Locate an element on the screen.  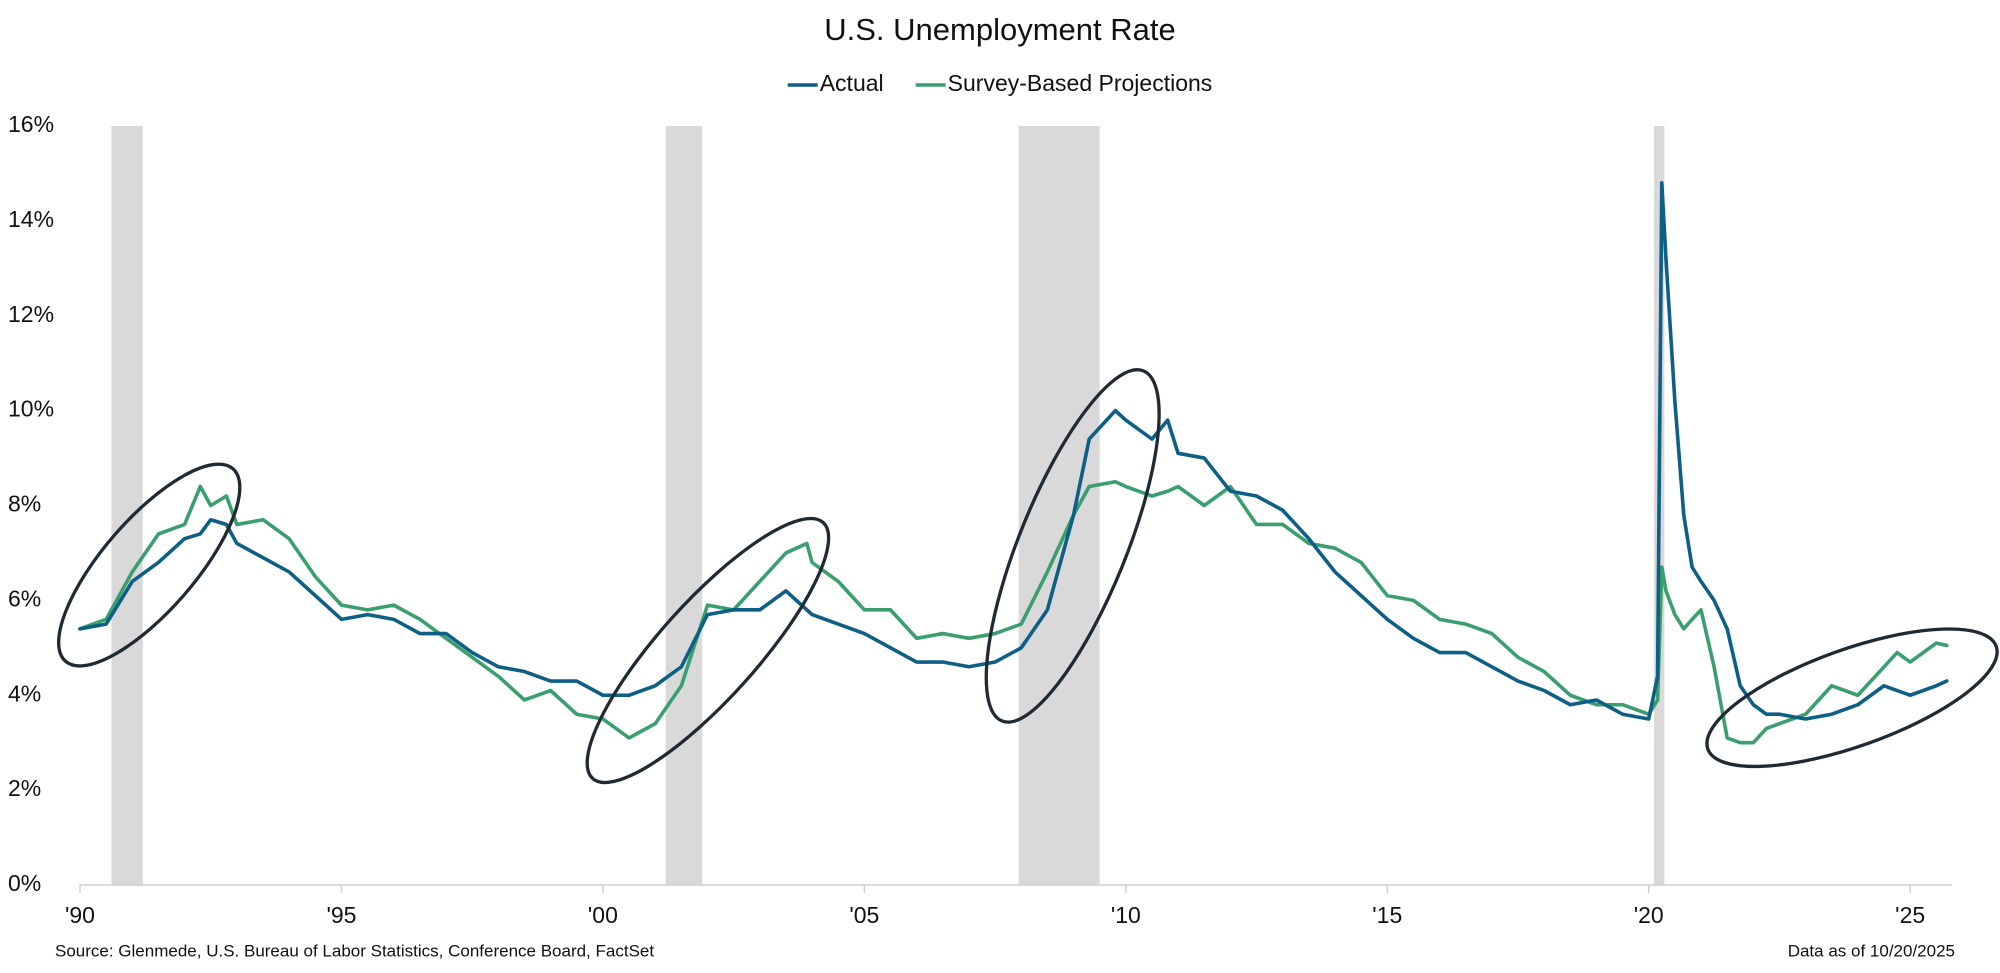
x-tick-label: '95 is located at coordinates (341, 915).